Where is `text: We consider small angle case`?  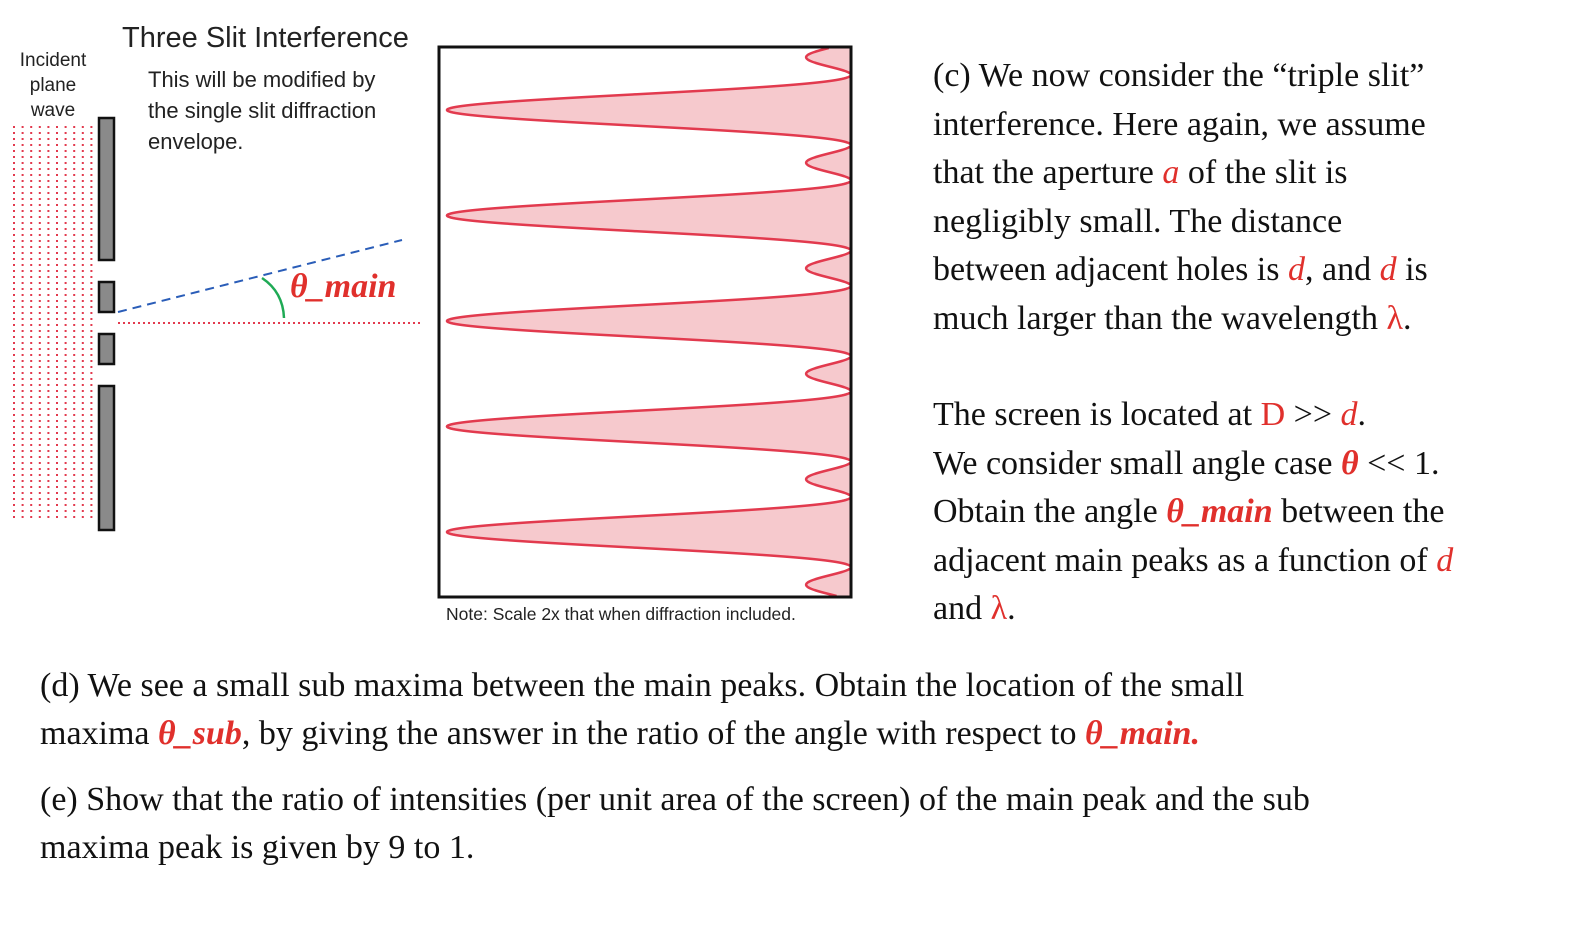 text: We consider small angle case is located at coordinates (1137, 463).